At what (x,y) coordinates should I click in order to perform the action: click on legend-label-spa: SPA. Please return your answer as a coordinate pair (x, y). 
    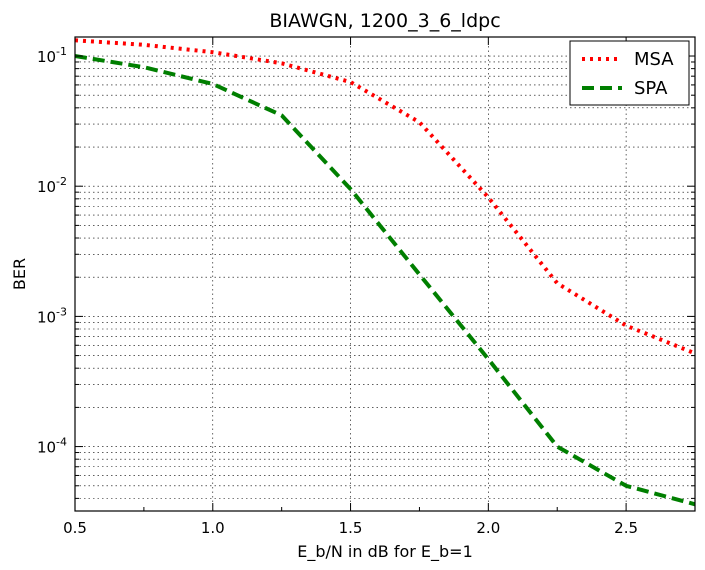
    Looking at the image, I should click on (651, 88).